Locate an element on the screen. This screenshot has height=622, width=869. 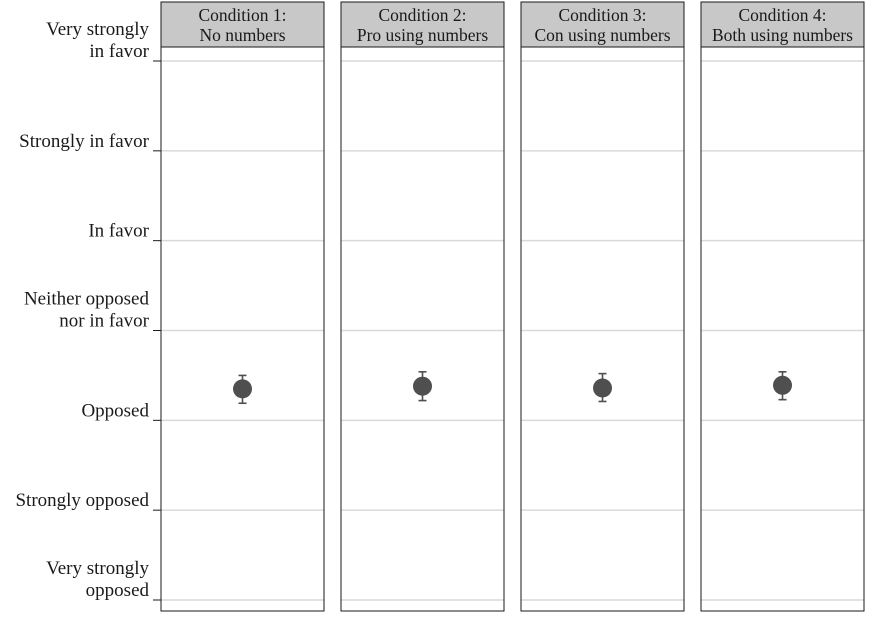
panel-title-line2: Con using numbers is located at coordinates (602, 35).